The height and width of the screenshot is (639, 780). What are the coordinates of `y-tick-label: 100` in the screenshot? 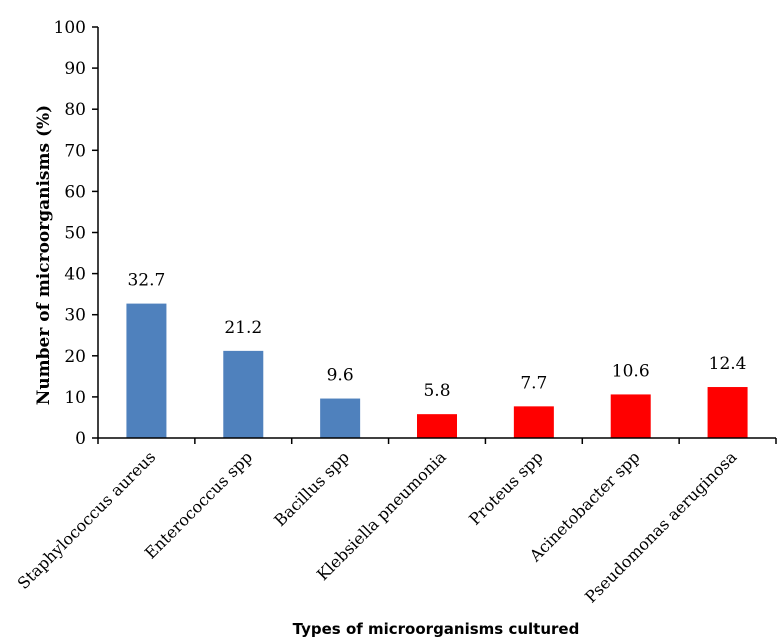 It's located at (70, 28).